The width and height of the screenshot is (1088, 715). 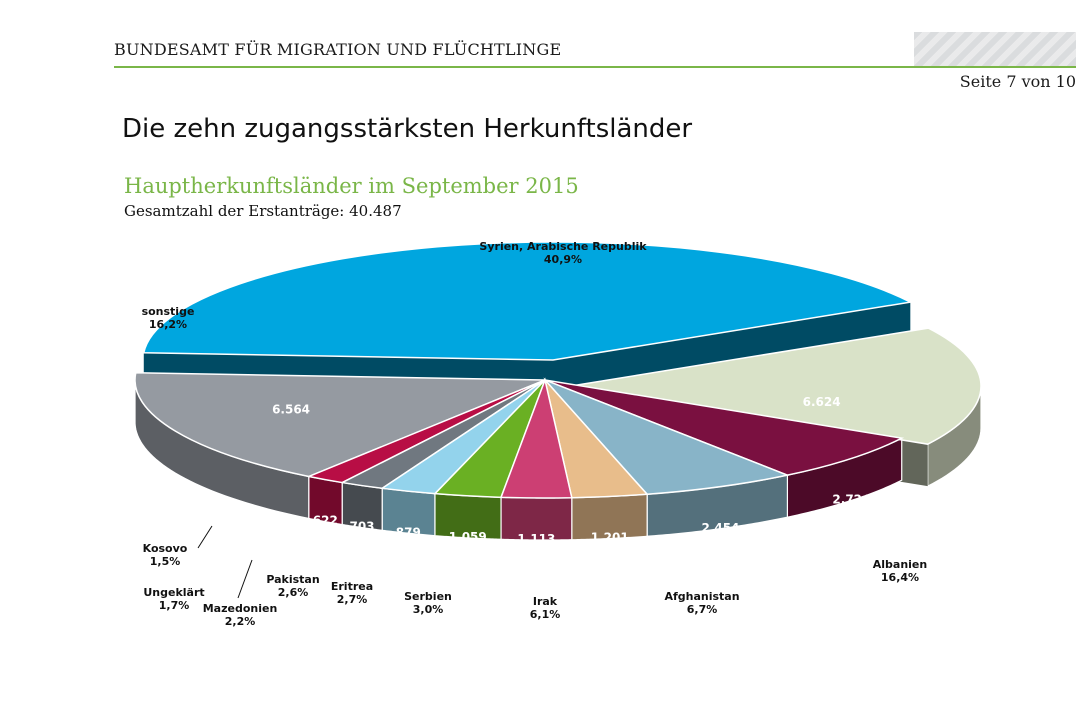 I want to click on value-label-2: 2.724, so click(x=851, y=500).